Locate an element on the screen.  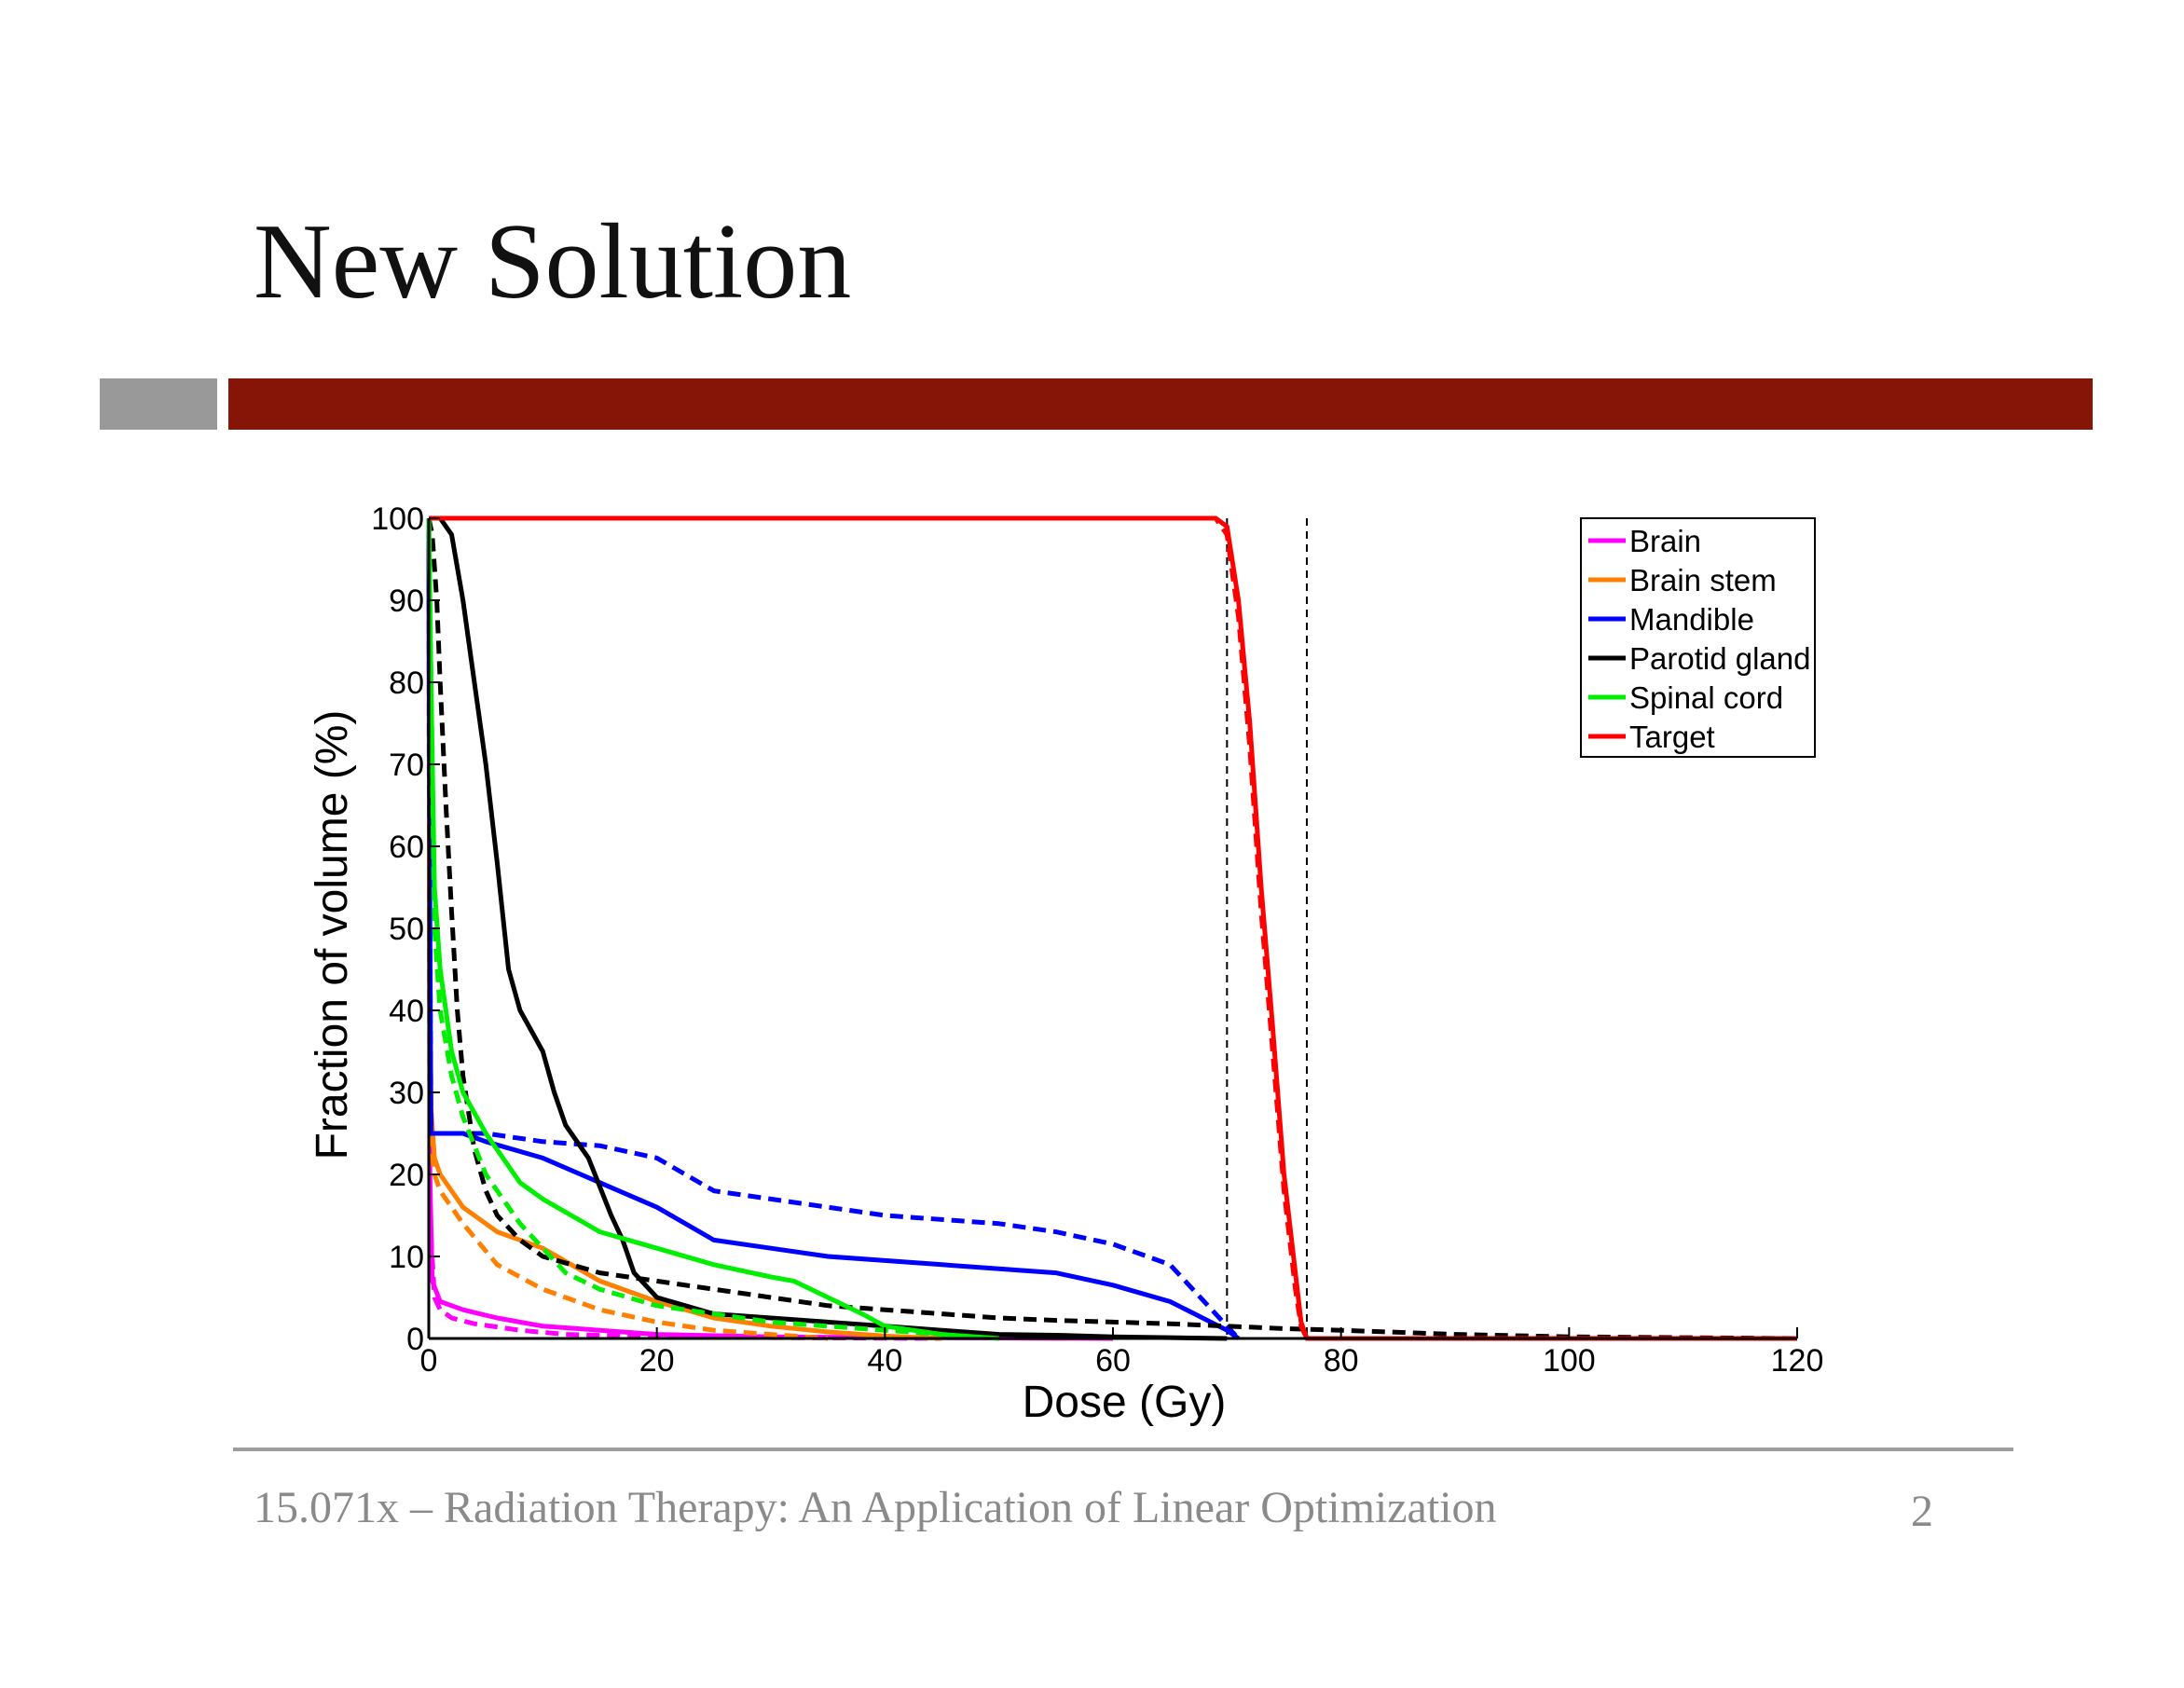
page-number: 2 is located at coordinates (1922, 1511).